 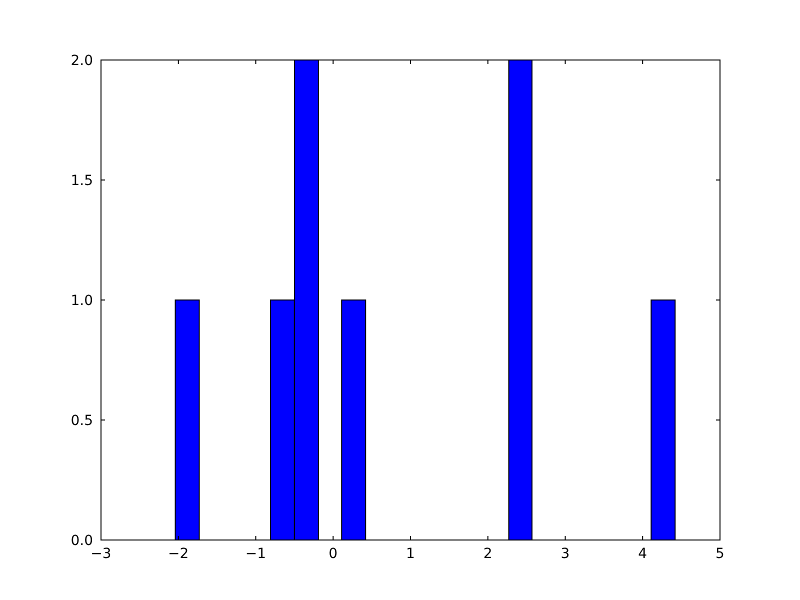 I want to click on x-tick-label: 1, so click(x=410, y=554).